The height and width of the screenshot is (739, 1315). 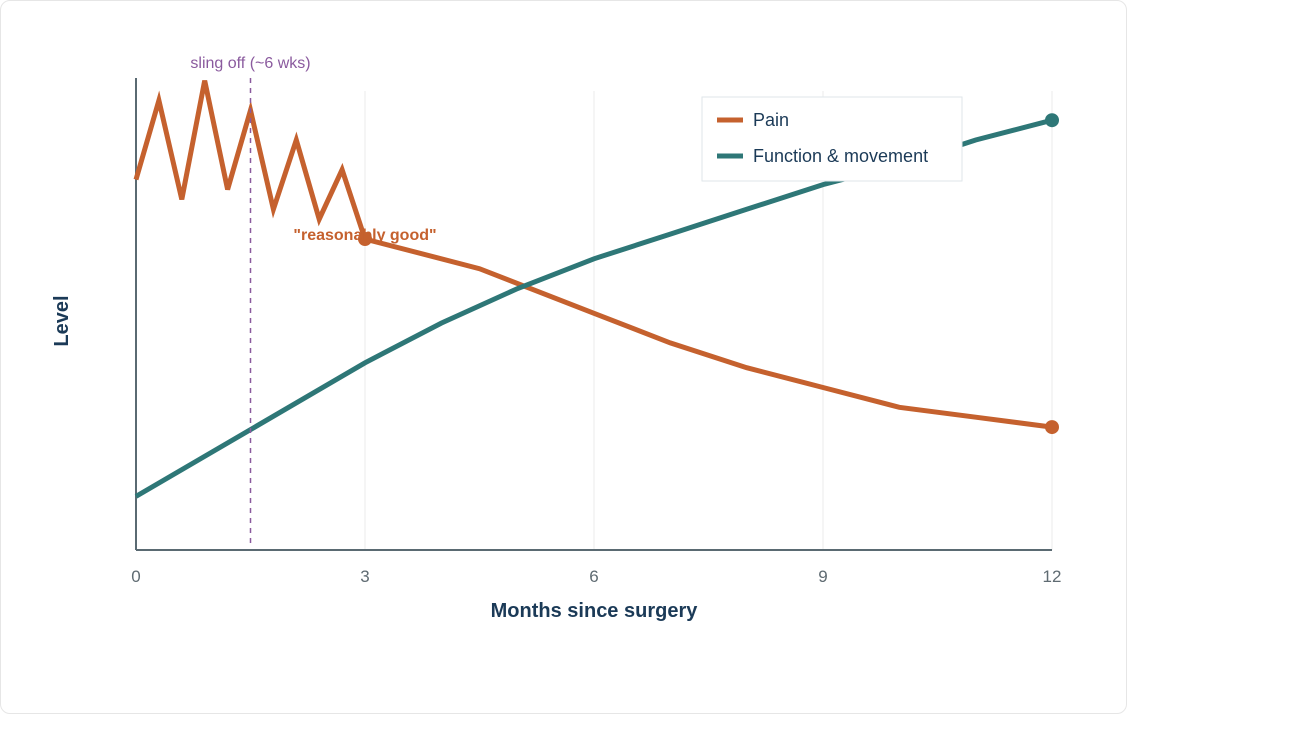 I want to click on y-axis-title: Level, so click(x=62, y=320).